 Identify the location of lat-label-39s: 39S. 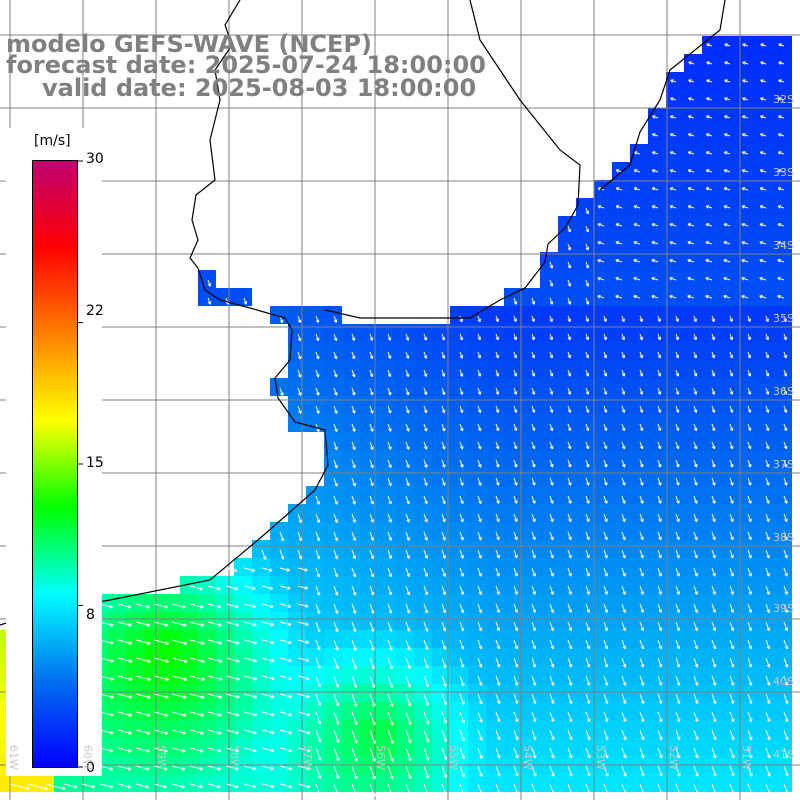
(783, 608).